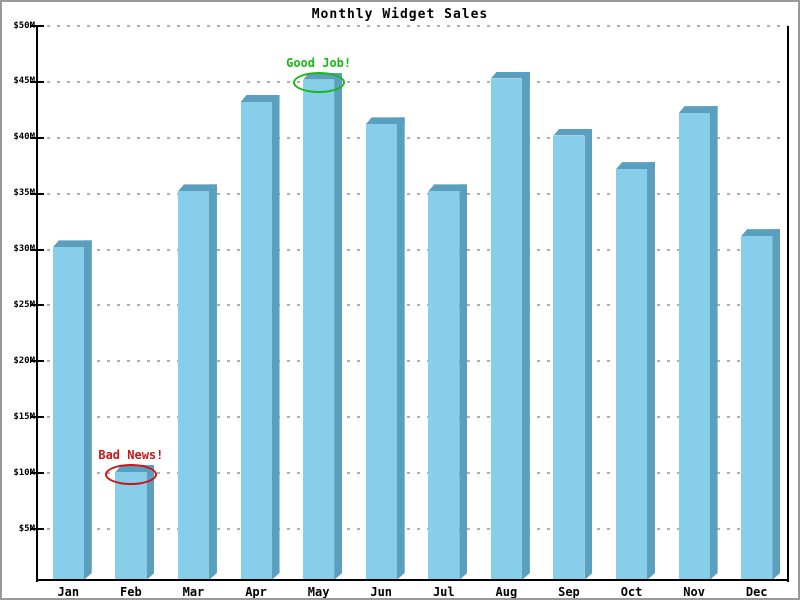 The height and width of the screenshot is (600, 800). What do you see at coordinates (412, 81) in the screenshot?
I see `gridline-$45M` at bounding box center [412, 81].